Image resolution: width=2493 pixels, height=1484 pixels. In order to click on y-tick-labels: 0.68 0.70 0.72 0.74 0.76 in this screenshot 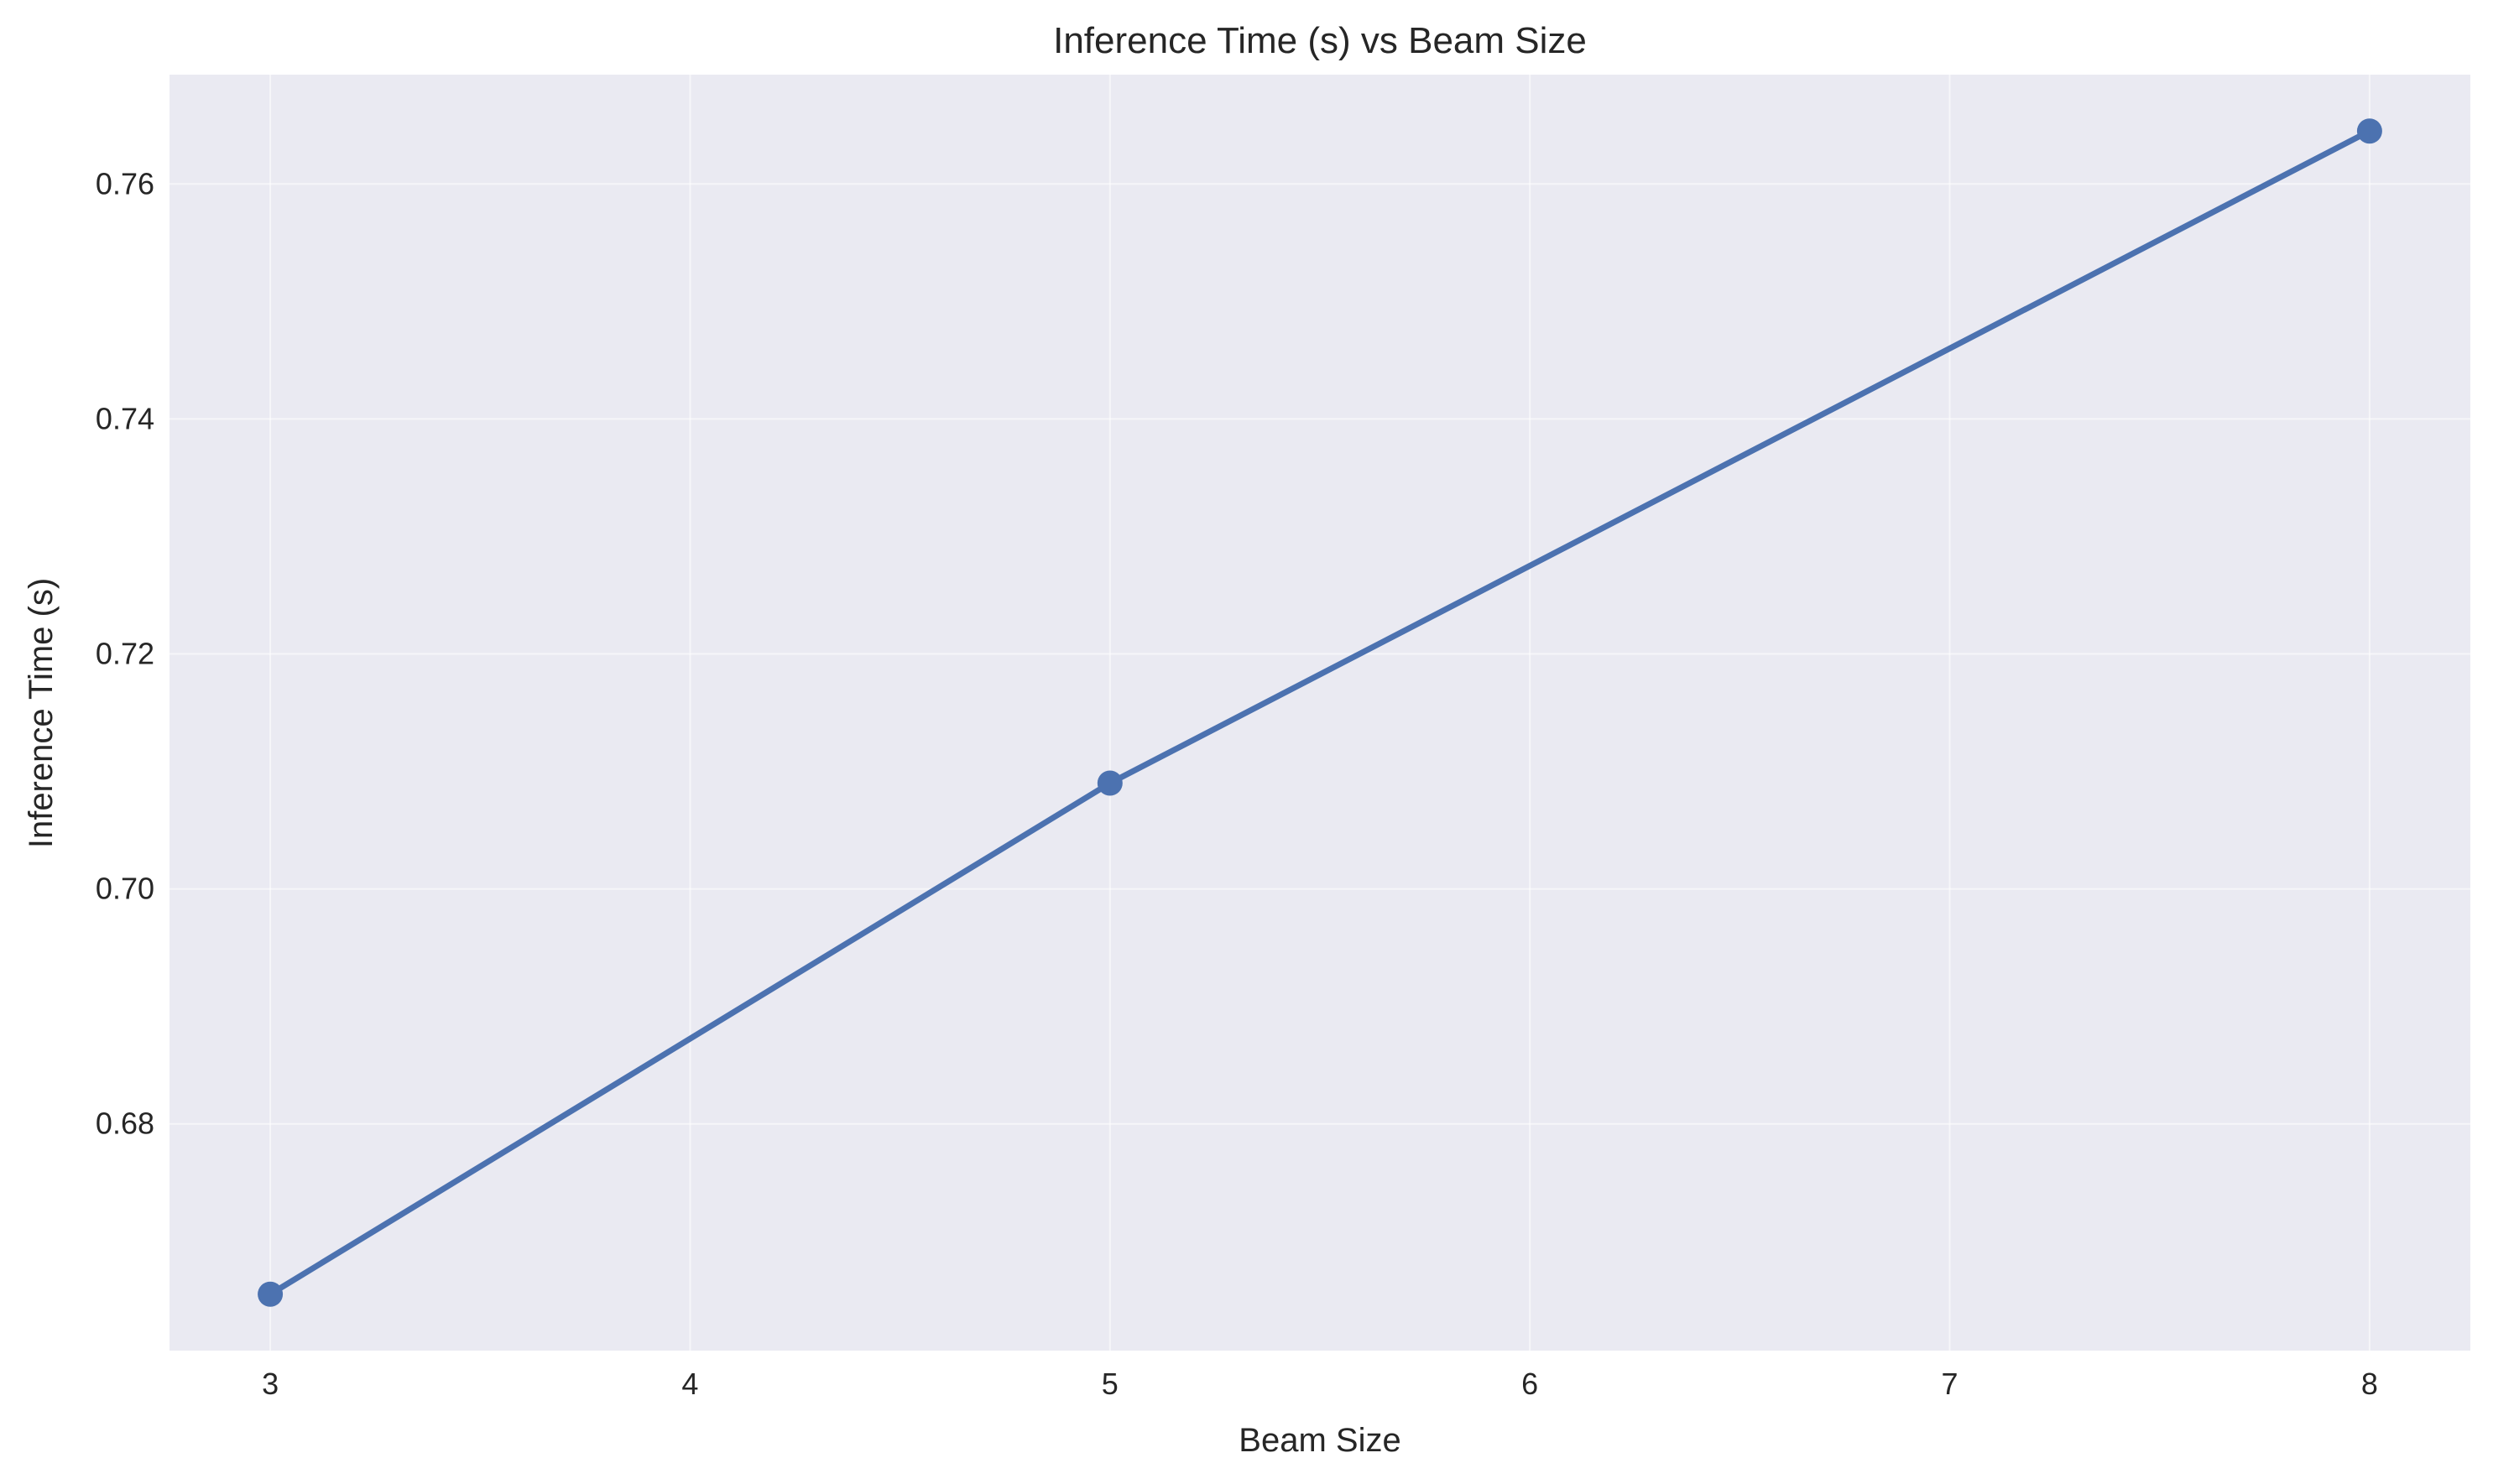, I will do `click(125, 653)`.